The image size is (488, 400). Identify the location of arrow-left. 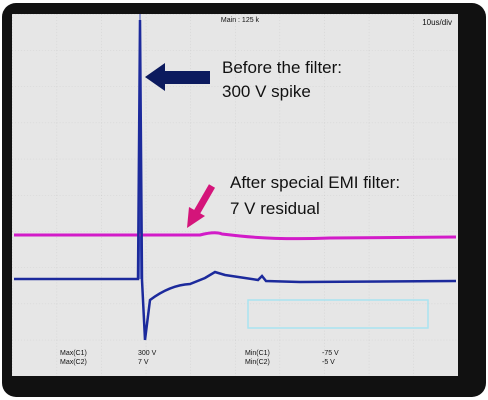
(177, 77).